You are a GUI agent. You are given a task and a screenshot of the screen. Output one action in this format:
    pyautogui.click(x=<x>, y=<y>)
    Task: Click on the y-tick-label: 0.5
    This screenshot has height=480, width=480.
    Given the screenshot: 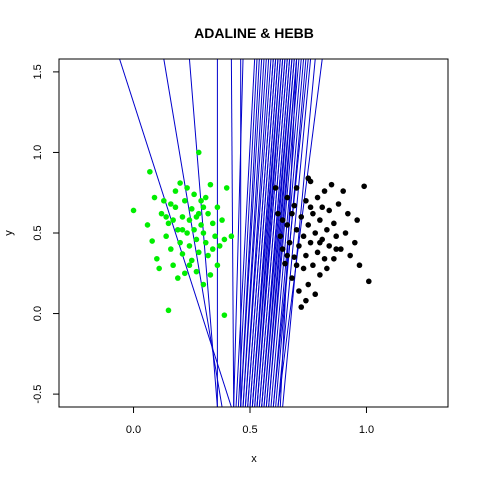 What is the action you would take?
    pyautogui.click(x=38, y=232)
    